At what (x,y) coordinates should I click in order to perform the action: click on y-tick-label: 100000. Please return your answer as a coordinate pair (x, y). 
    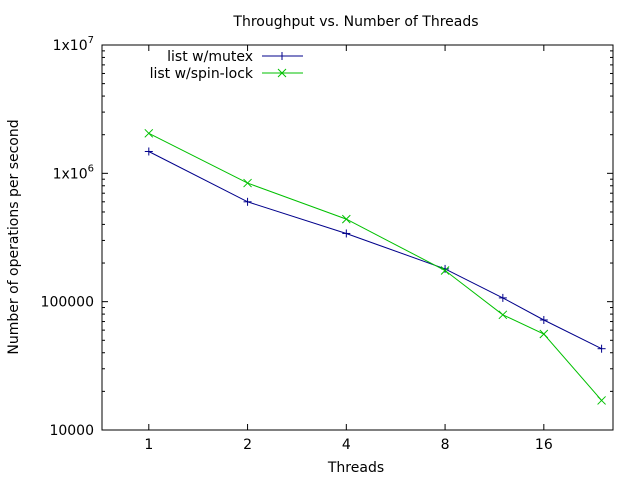
    Looking at the image, I should click on (67, 303).